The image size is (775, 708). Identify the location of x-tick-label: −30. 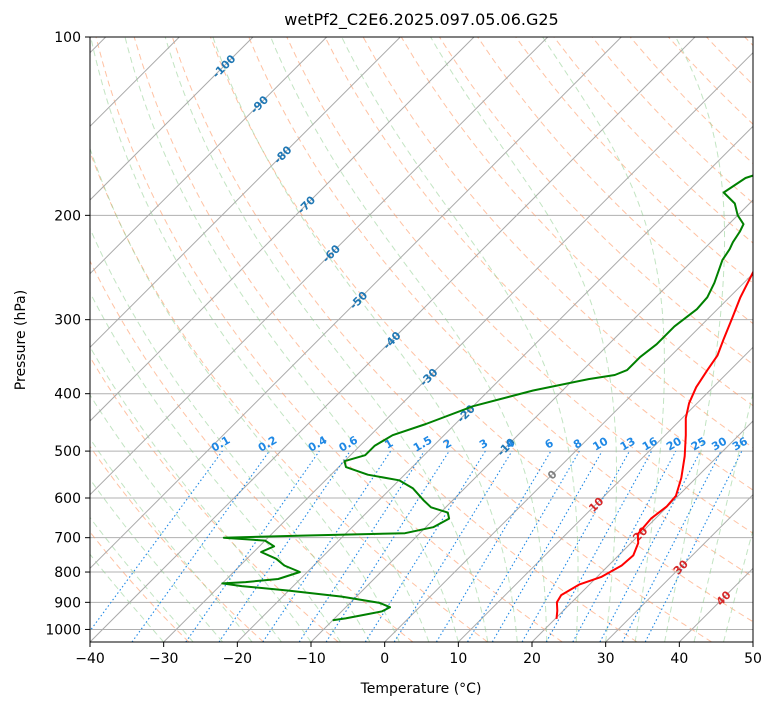
(164, 659).